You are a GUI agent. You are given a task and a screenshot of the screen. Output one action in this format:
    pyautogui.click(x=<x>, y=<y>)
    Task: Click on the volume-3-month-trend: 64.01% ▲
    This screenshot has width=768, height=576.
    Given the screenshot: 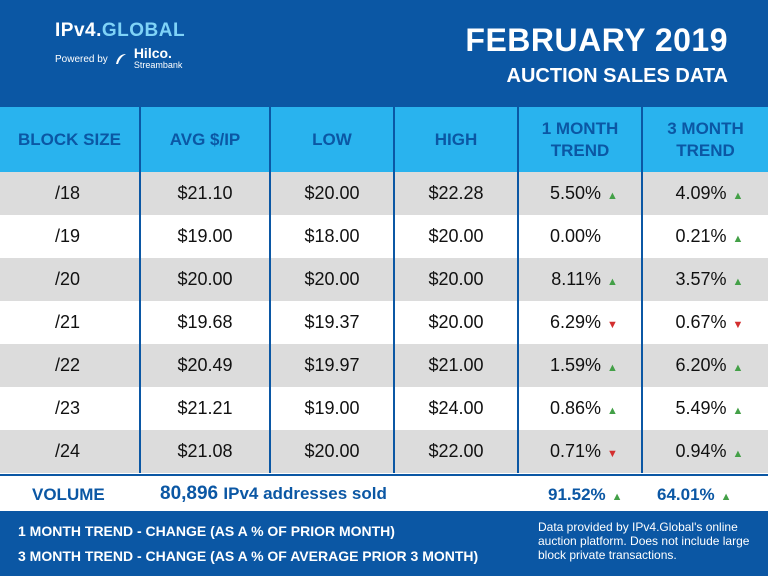 What is the action you would take?
    pyautogui.click(x=696, y=495)
    